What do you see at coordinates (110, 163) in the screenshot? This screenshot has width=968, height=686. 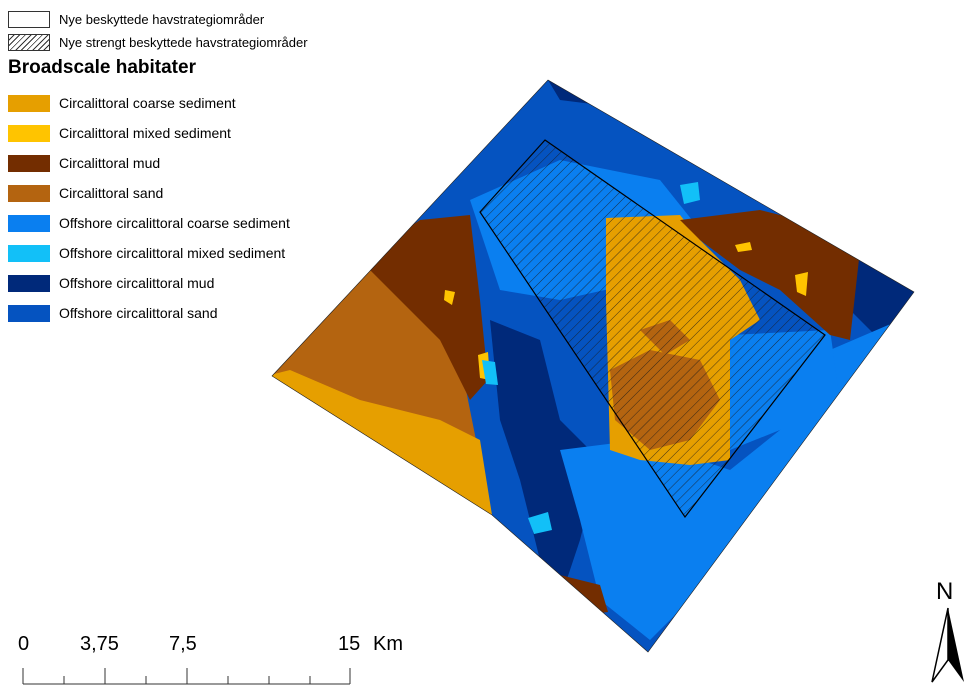 I see `legend-label: Circalittoral mud` at bounding box center [110, 163].